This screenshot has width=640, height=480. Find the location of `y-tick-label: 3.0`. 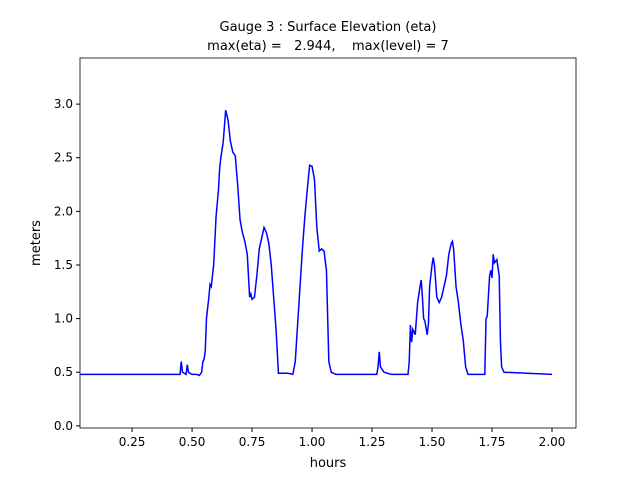

y-tick-label: 3.0 is located at coordinates (63, 104).